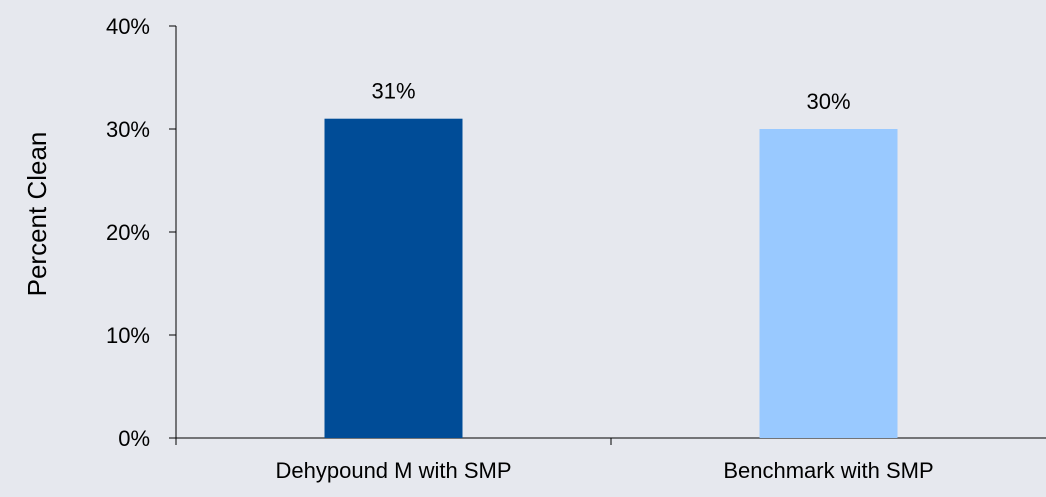 The width and height of the screenshot is (1046, 497). Describe the element at coordinates (128, 26) in the screenshot. I see `y-tick-label: 40%` at that location.